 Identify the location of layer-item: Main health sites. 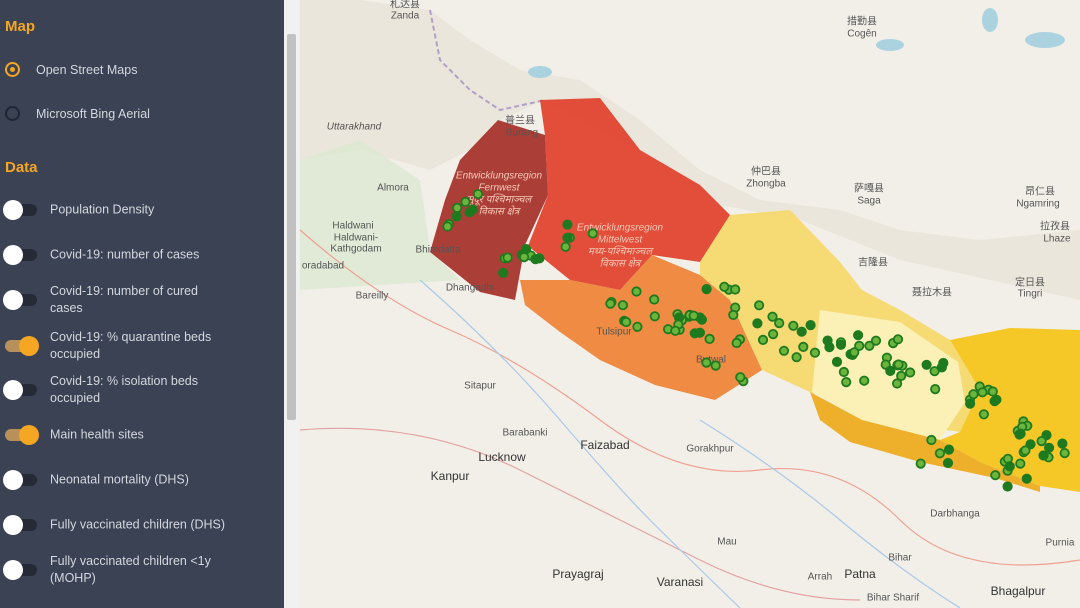
(135, 435).